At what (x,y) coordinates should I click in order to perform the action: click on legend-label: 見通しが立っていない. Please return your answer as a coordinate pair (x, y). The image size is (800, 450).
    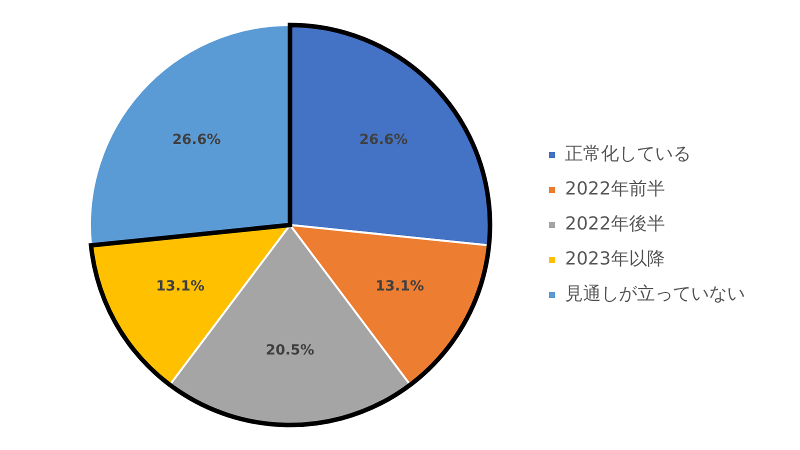
    Looking at the image, I should click on (655, 294).